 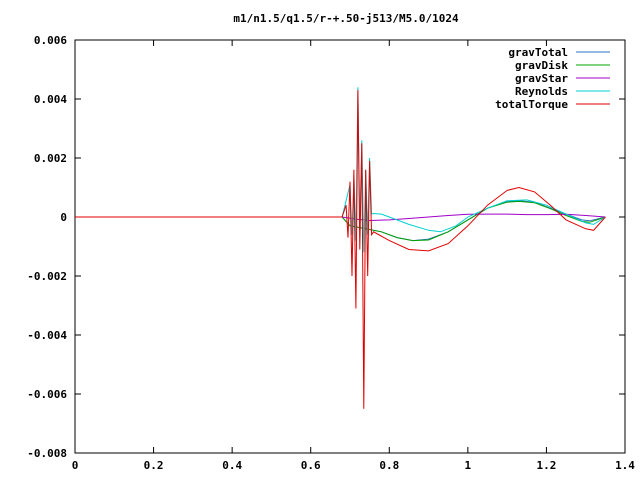 I want to click on y-tick-label: 0.006, so click(x=50, y=40).